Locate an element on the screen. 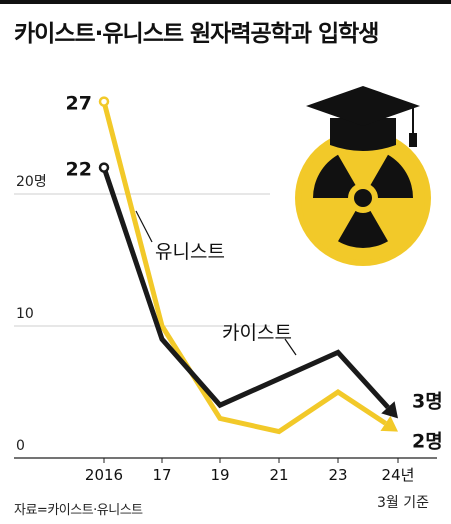  series-start-label: 22 is located at coordinates (79, 170).